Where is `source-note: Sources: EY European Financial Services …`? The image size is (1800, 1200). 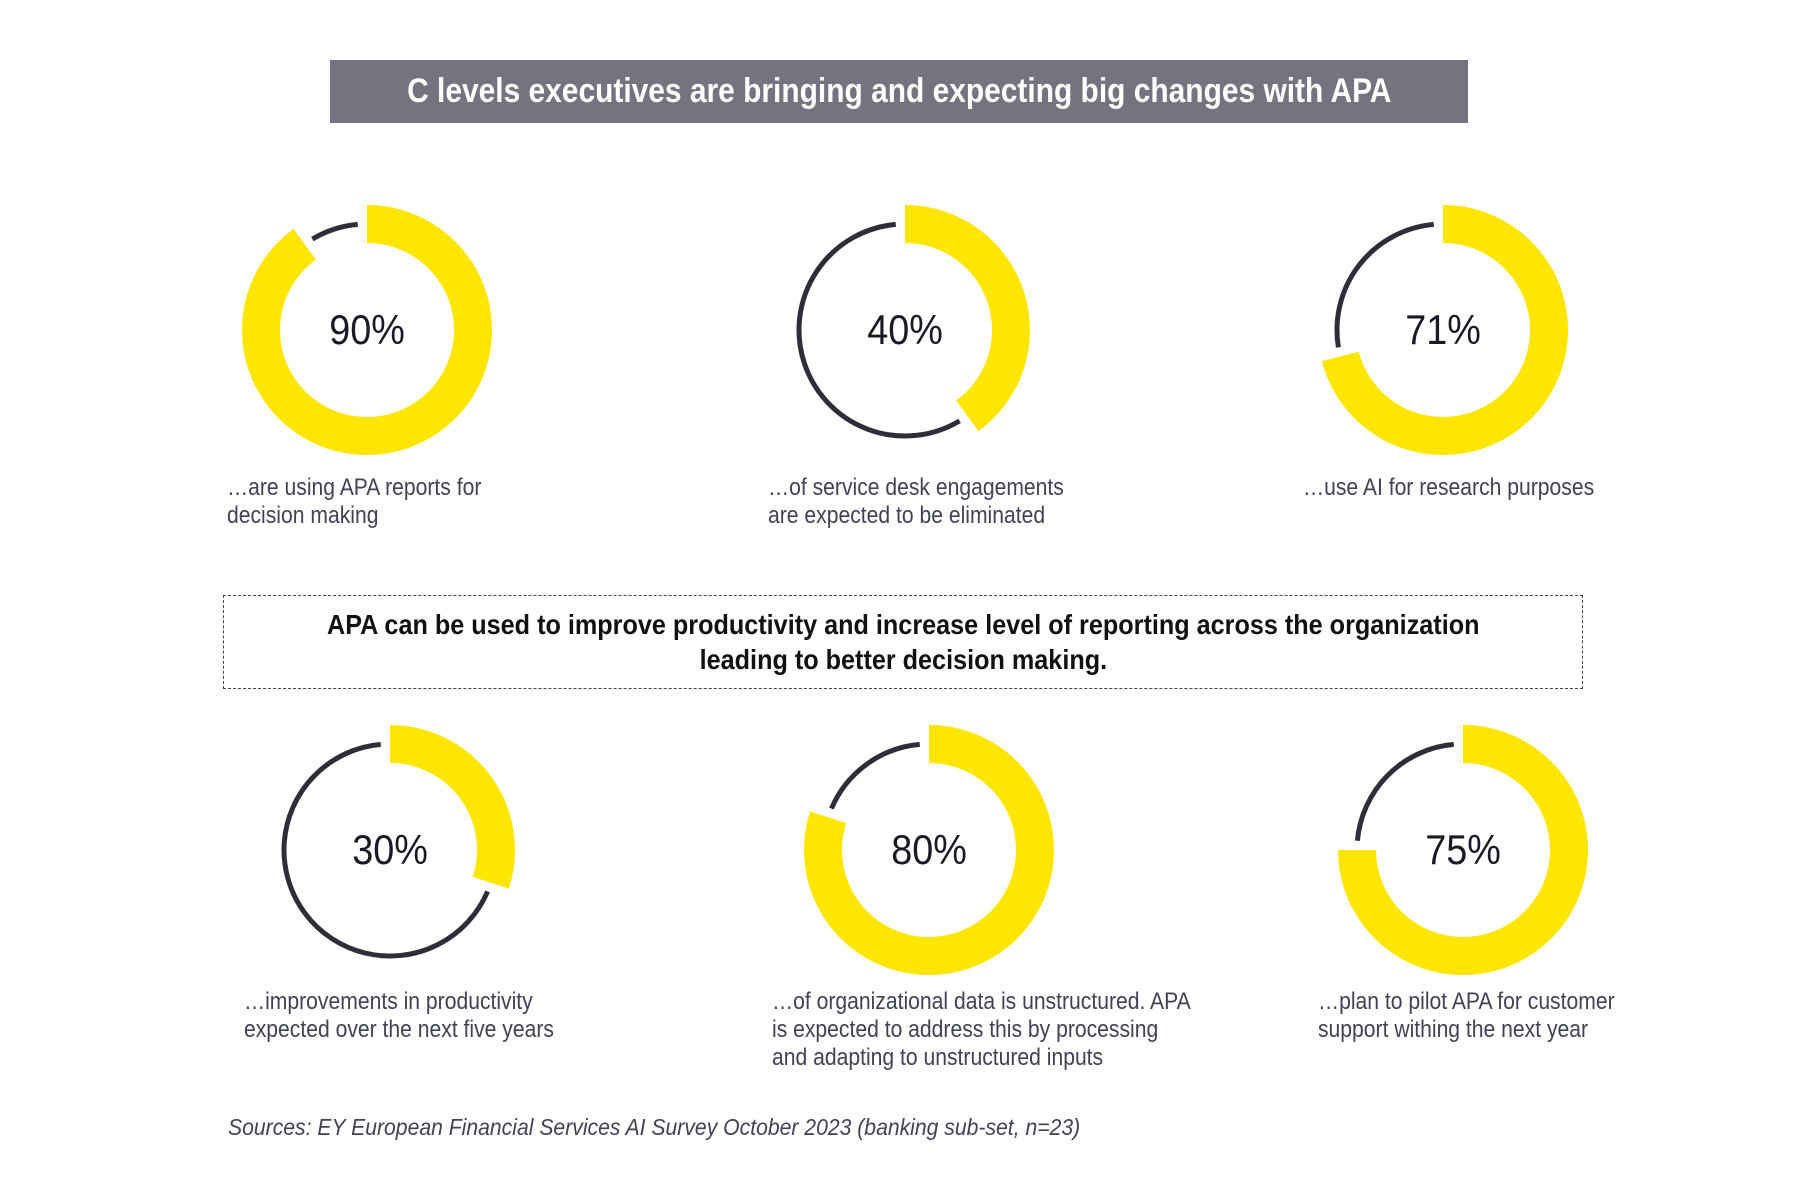
source-note: Sources: EY European Financial Services … is located at coordinates (654, 1127).